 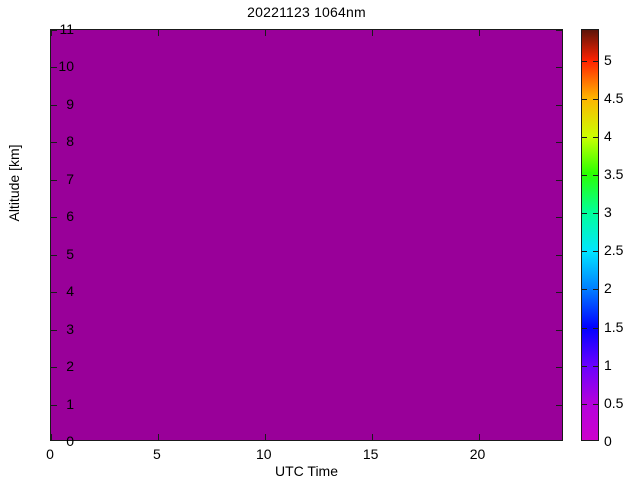 What do you see at coordinates (614, 250) in the screenshot?
I see `colorbar-tick-label: 2.5` at bounding box center [614, 250].